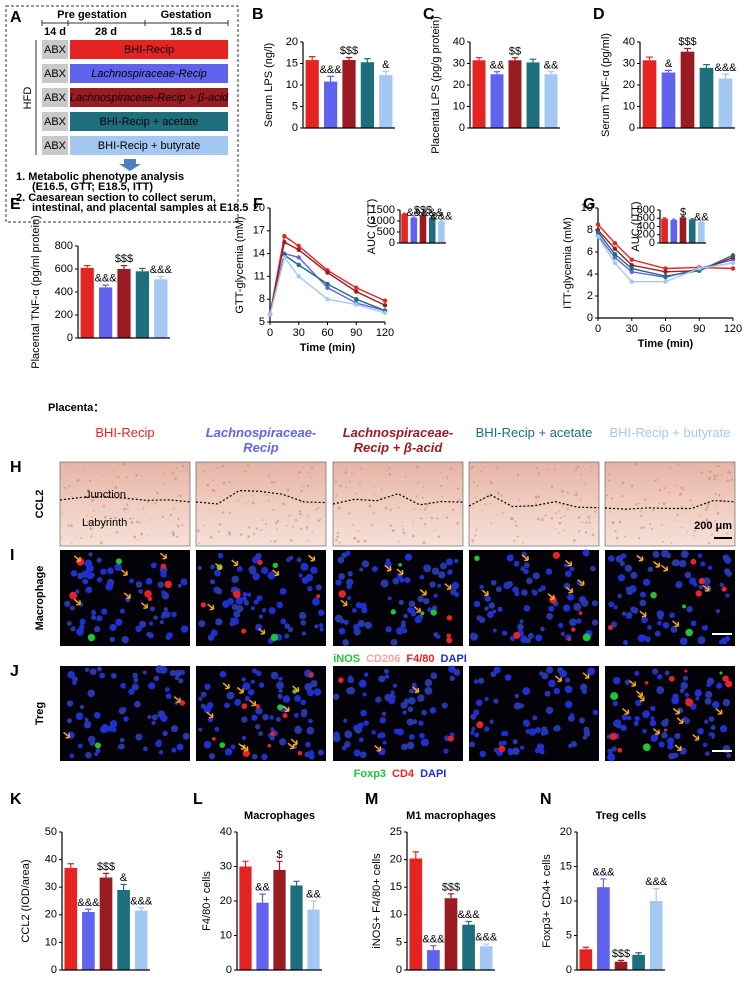 Image resolution: width=750 pixels, height=1004 pixels. Describe the element at coordinates (125, 499) in the screenshot. I see `junction-boundary` at that location.